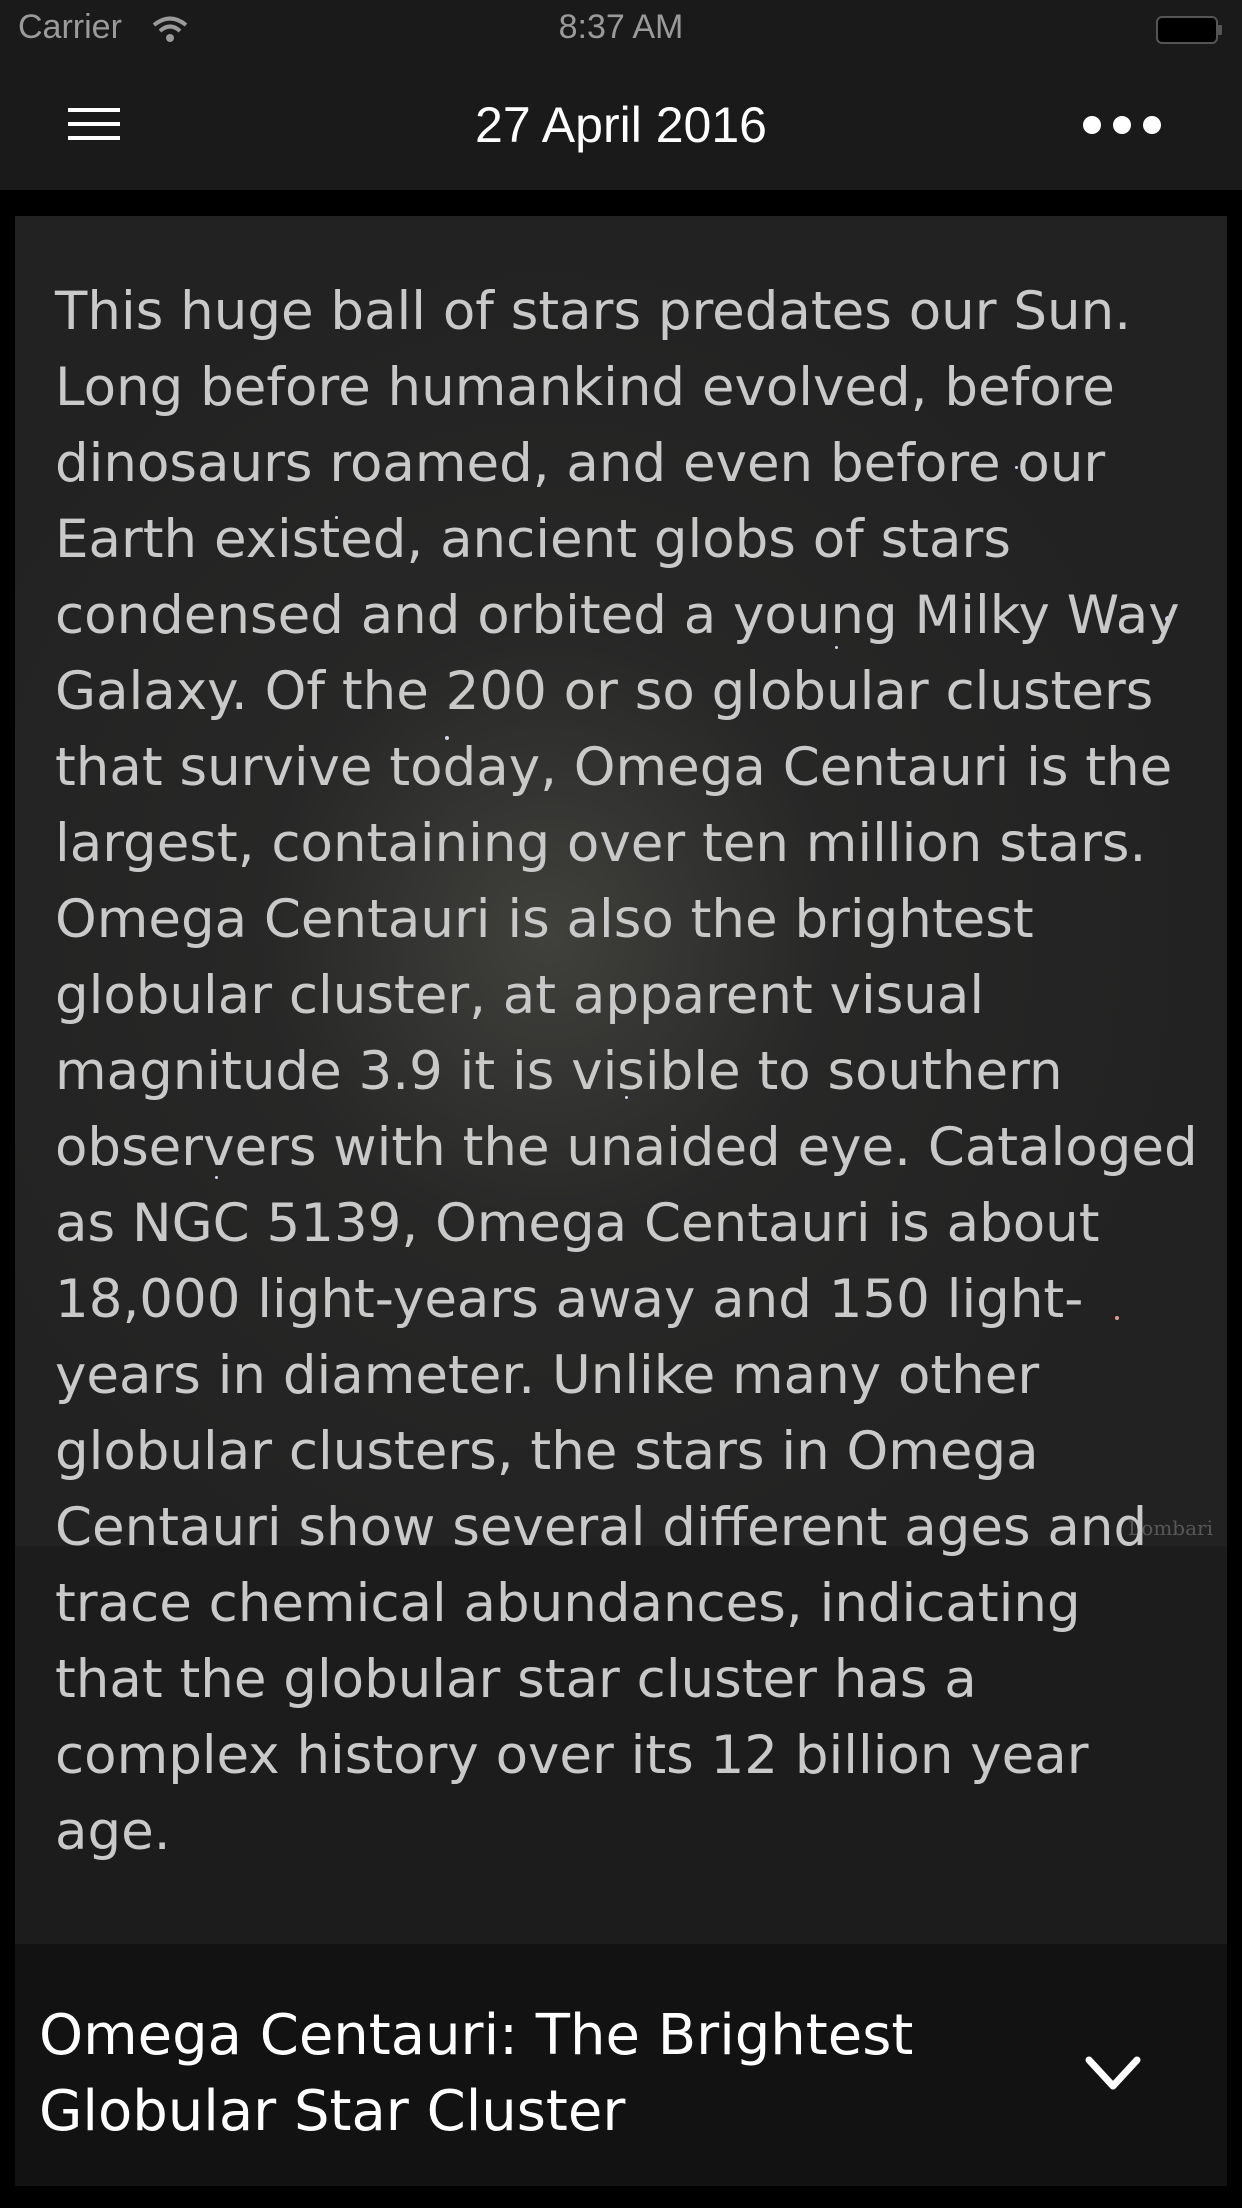 The image size is (1242, 2208). What do you see at coordinates (70, 27) in the screenshot?
I see `carrier-label: Carrier` at bounding box center [70, 27].